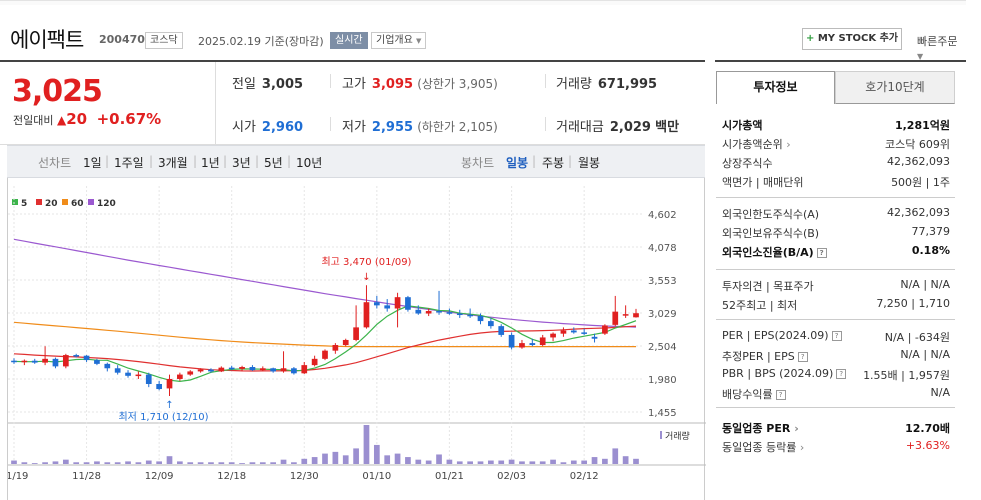  What do you see at coordinates (419, 41) in the screenshot?
I see `chevron-down-icon: ▼` at bounding box center [419, 41].